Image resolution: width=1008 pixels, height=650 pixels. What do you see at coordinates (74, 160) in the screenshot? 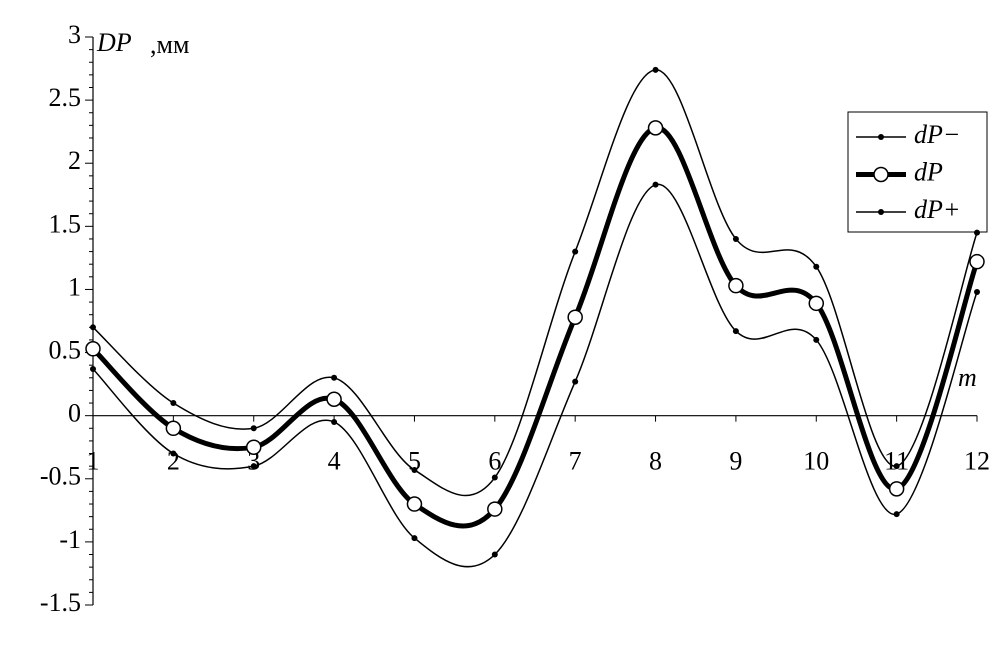
I see `y-tick-label: 2` at bounding box center [74, 160].